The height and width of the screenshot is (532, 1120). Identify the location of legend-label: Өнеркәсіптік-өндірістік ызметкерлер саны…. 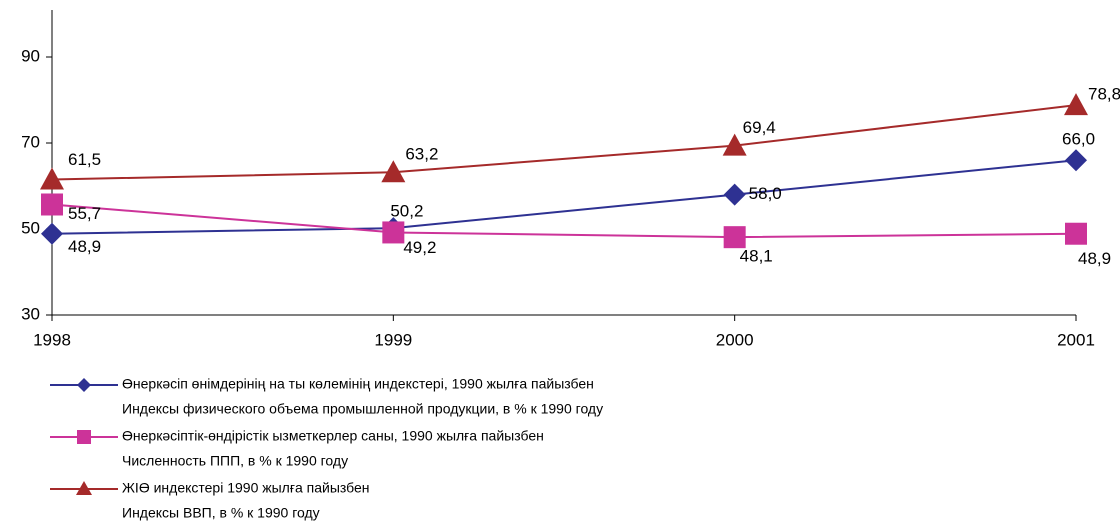
(333, 436).